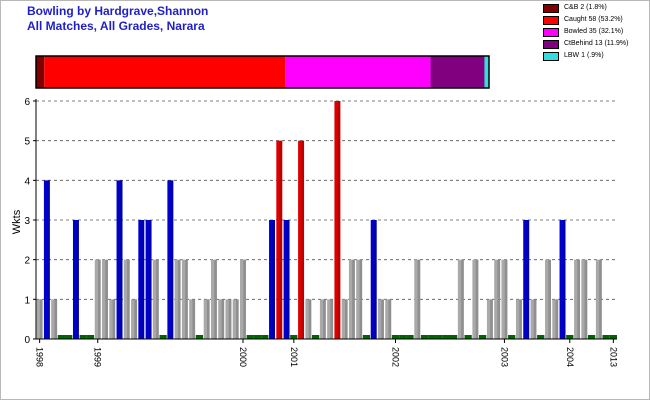  What do you see at coordinates (613, 357) in the screenshot?
I see `x-tick-label: 2013` at bounding box center [613, 357].